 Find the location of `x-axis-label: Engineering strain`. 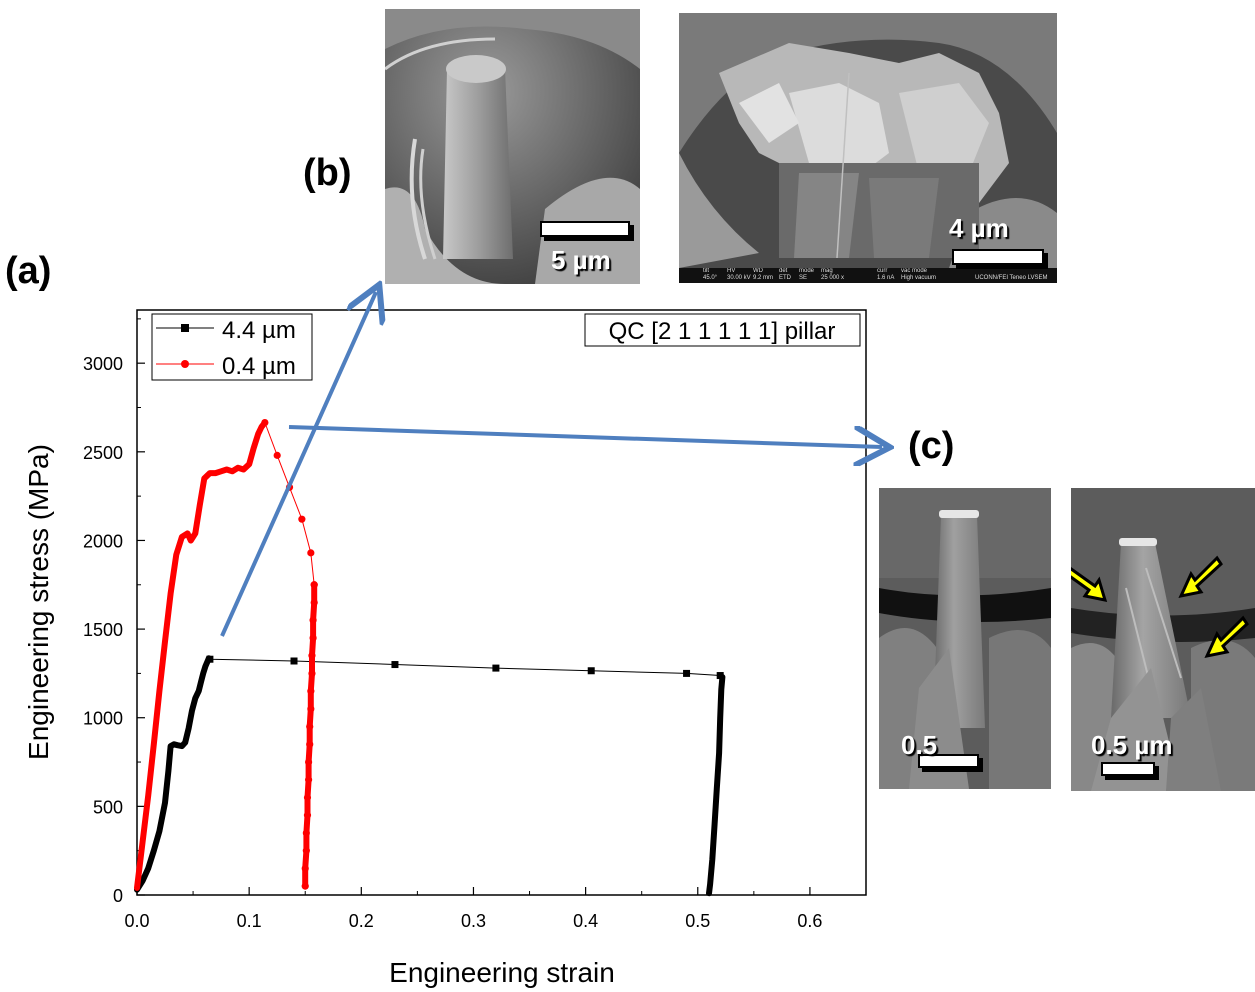

x-axis-label: Engineering strain is located at coordinates (502, 972).